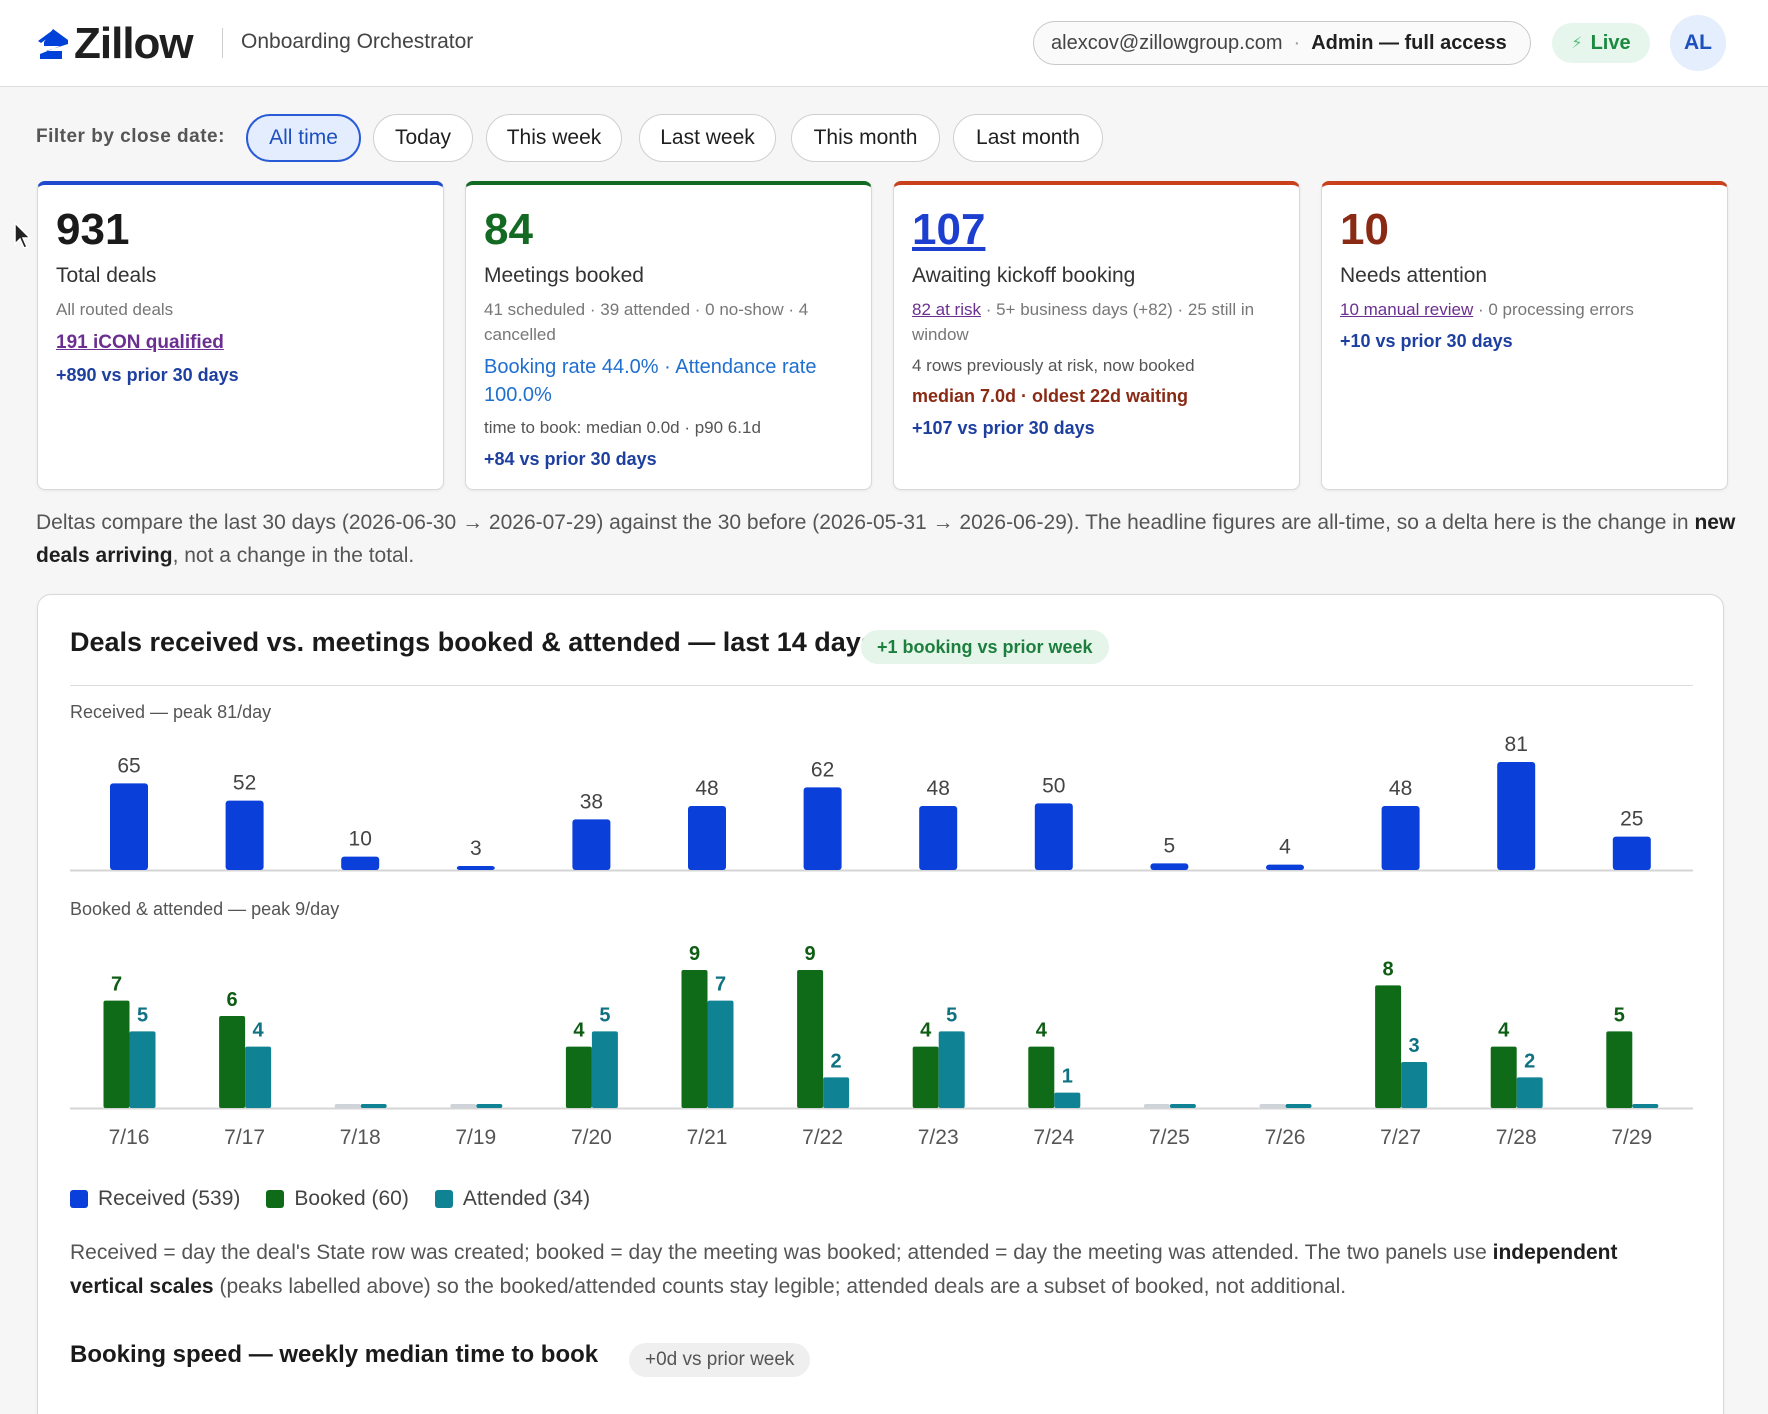 The image size is (1768, 1414). Describe the element at coordinates (1053, 1137) in the screenshot. I see `x-tick-label: 7/24` at that location.